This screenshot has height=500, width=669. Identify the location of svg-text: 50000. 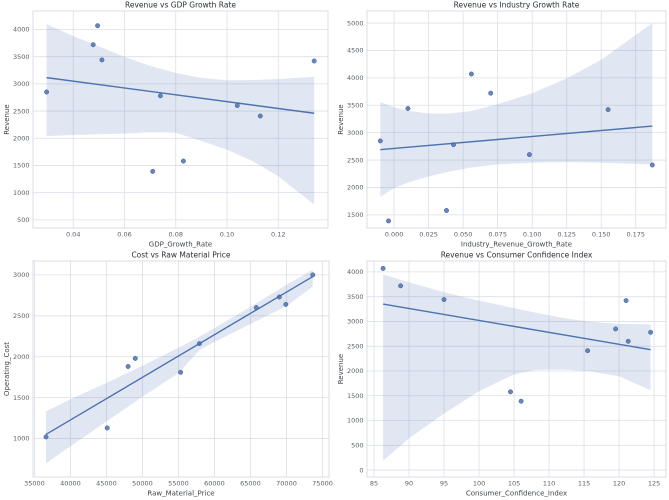
(142, 484).